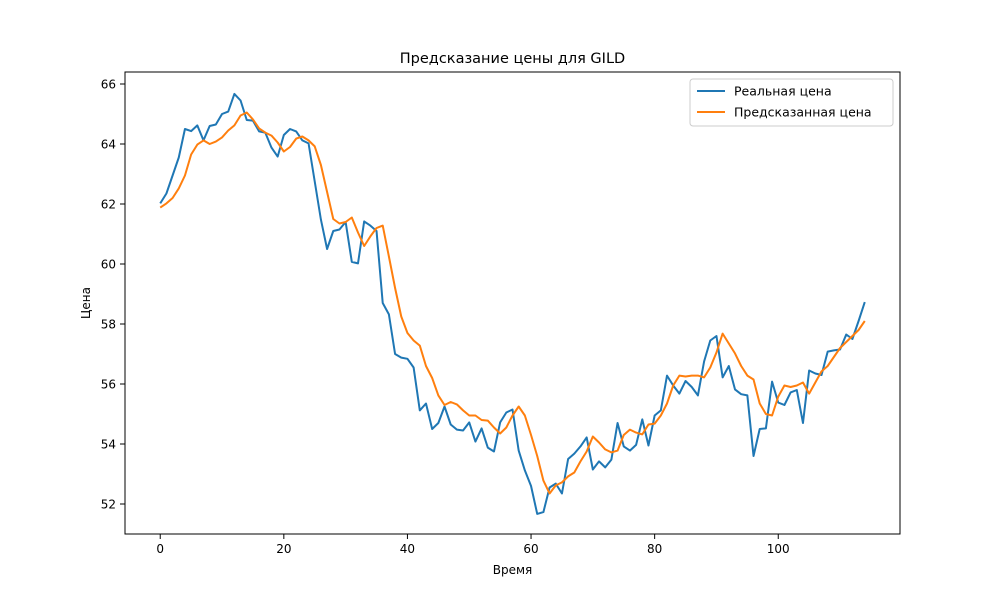  I want to click on legend: Реальная цена Предсказанная цена, so click(791, 102).